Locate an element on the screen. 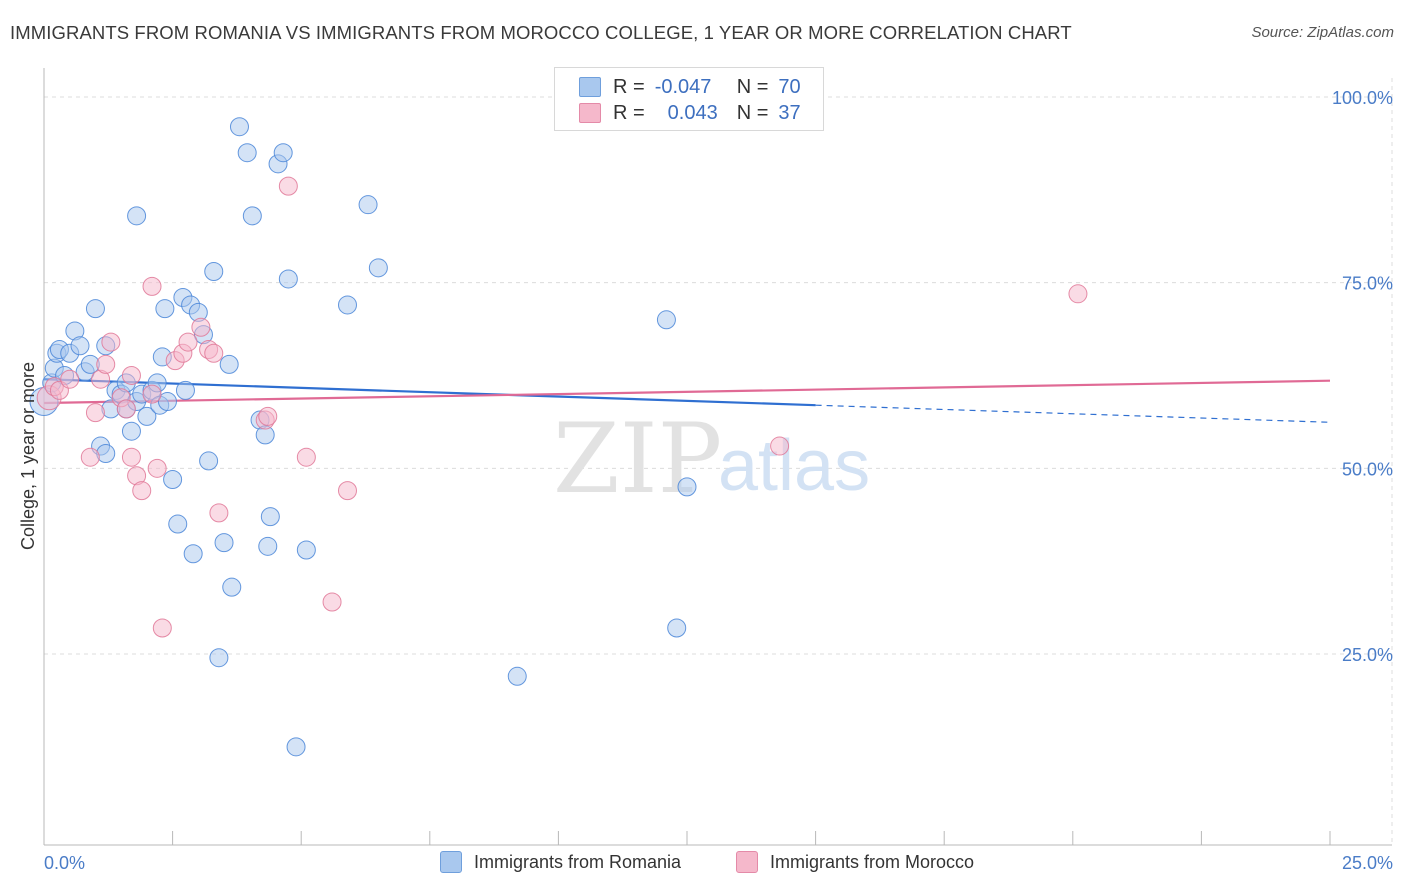 The image size is (1406, 892). y-tick-label: 75.0% is located at coordinates (1367, 284).